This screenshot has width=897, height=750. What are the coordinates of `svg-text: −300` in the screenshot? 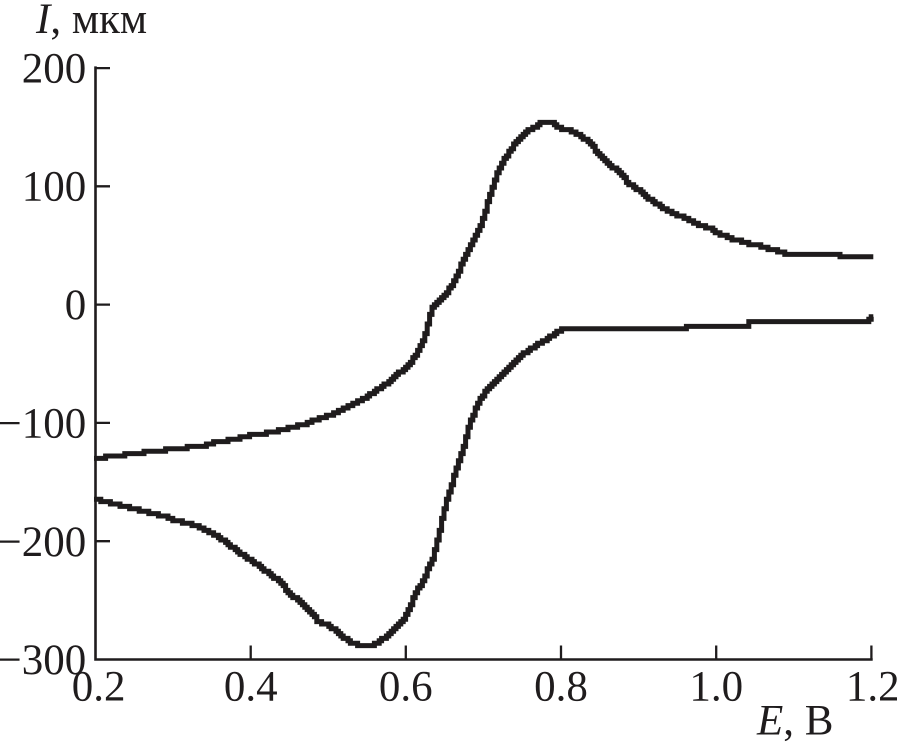 It's located at (43, 660).